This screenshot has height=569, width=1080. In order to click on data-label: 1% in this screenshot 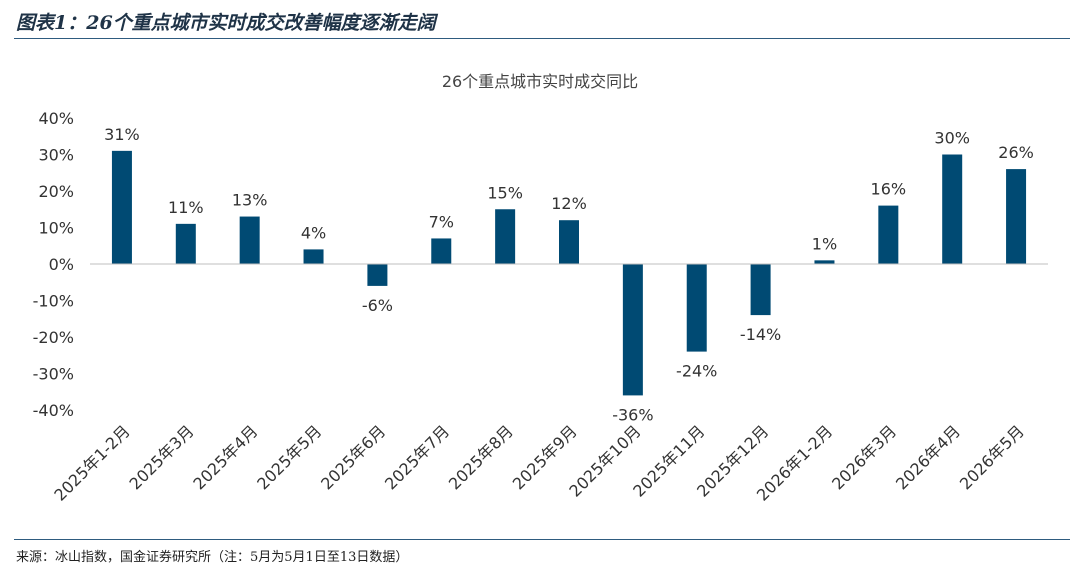, I will do `click(824, 243)`.